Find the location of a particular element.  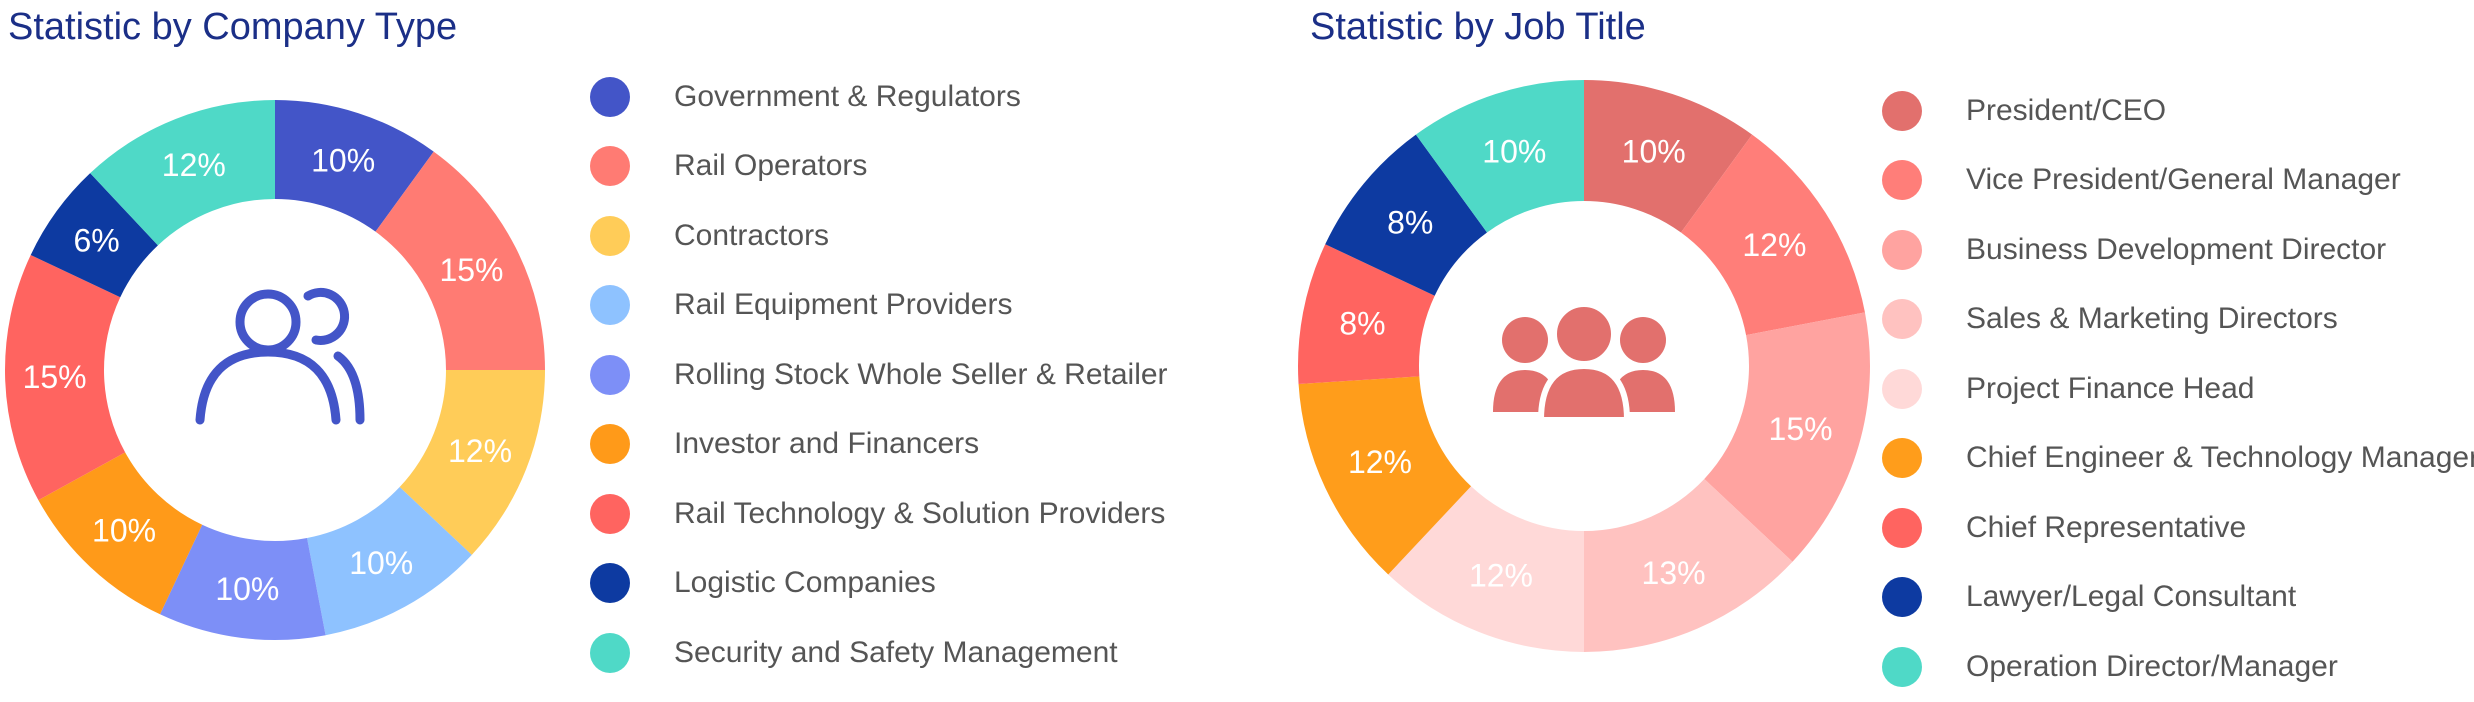

legend-item: Government & Regulators is located at coordinates (879, 97).